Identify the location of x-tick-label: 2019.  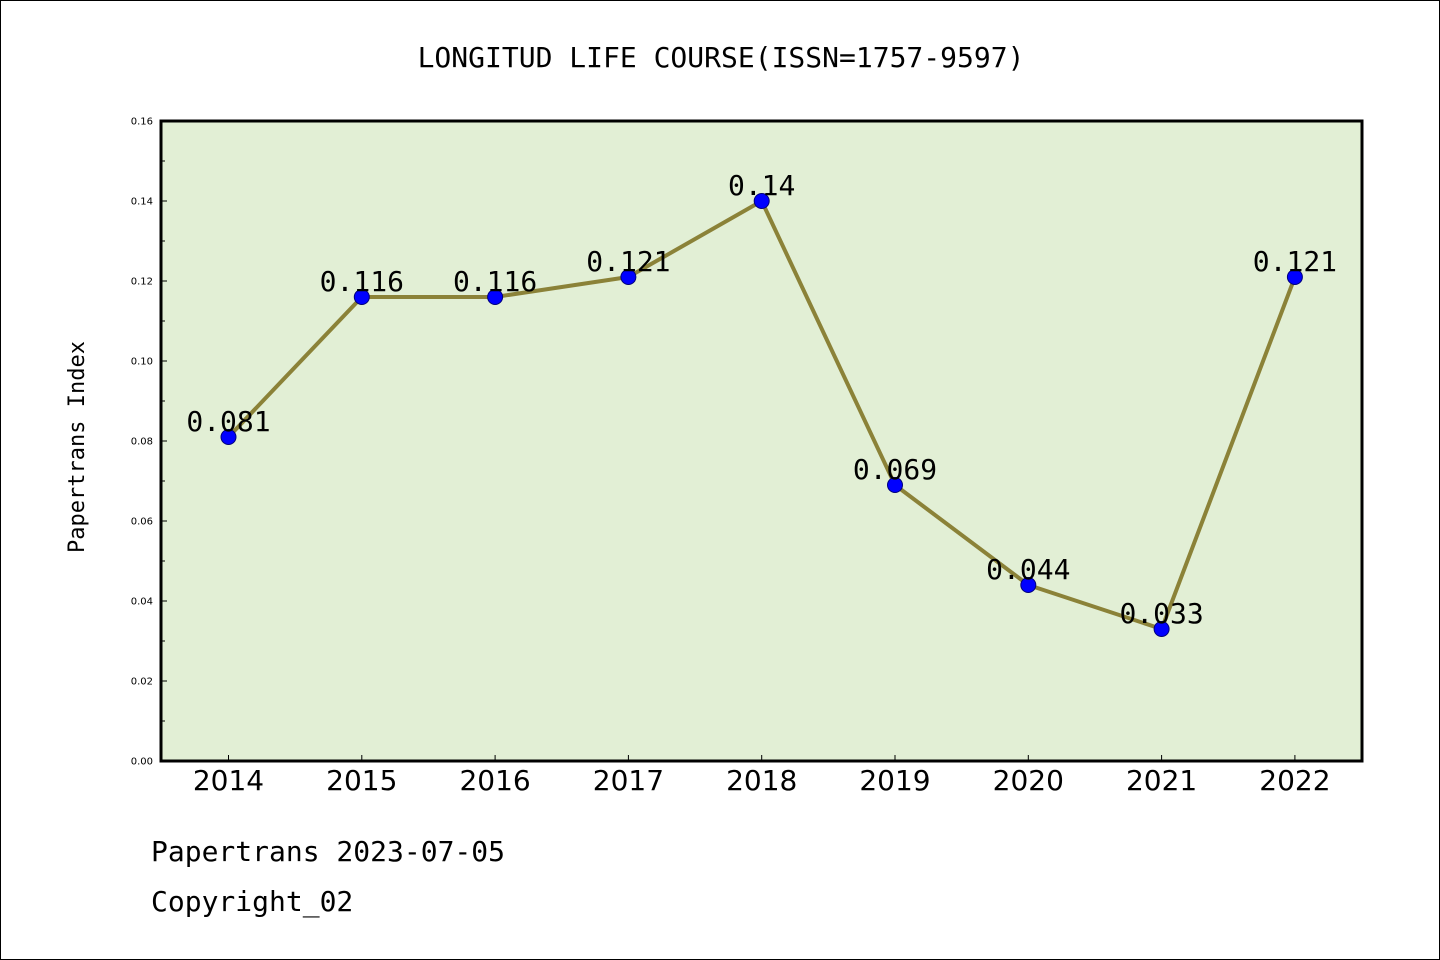
(894, 780).